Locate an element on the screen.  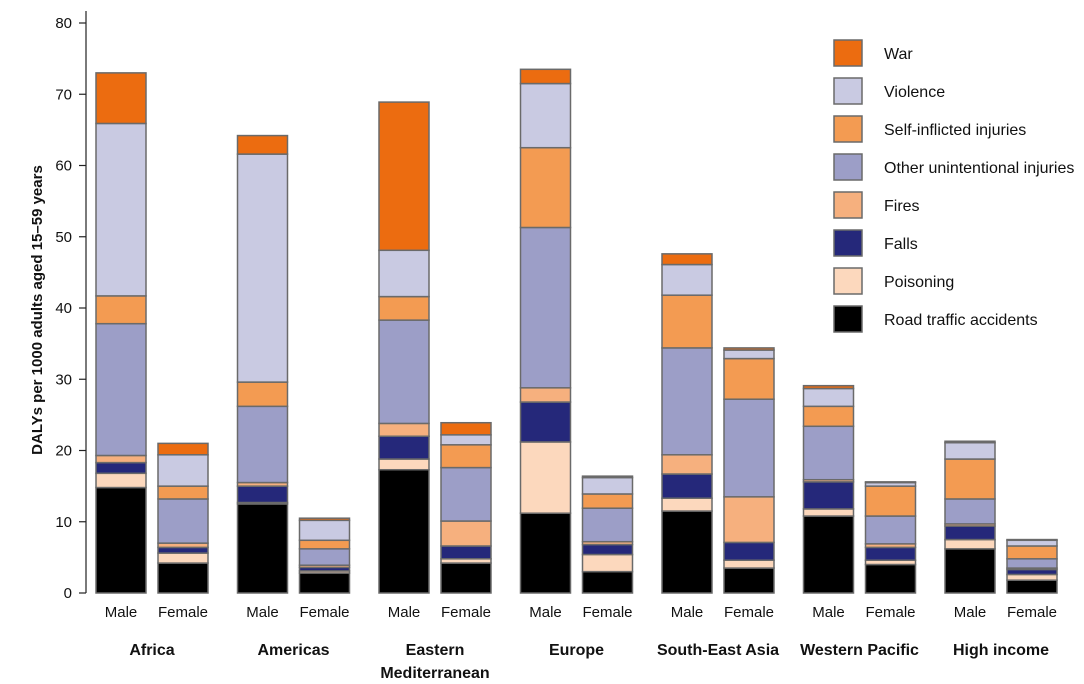
legend-label: Other unintentional injuries is located at coordinates (979, 168).